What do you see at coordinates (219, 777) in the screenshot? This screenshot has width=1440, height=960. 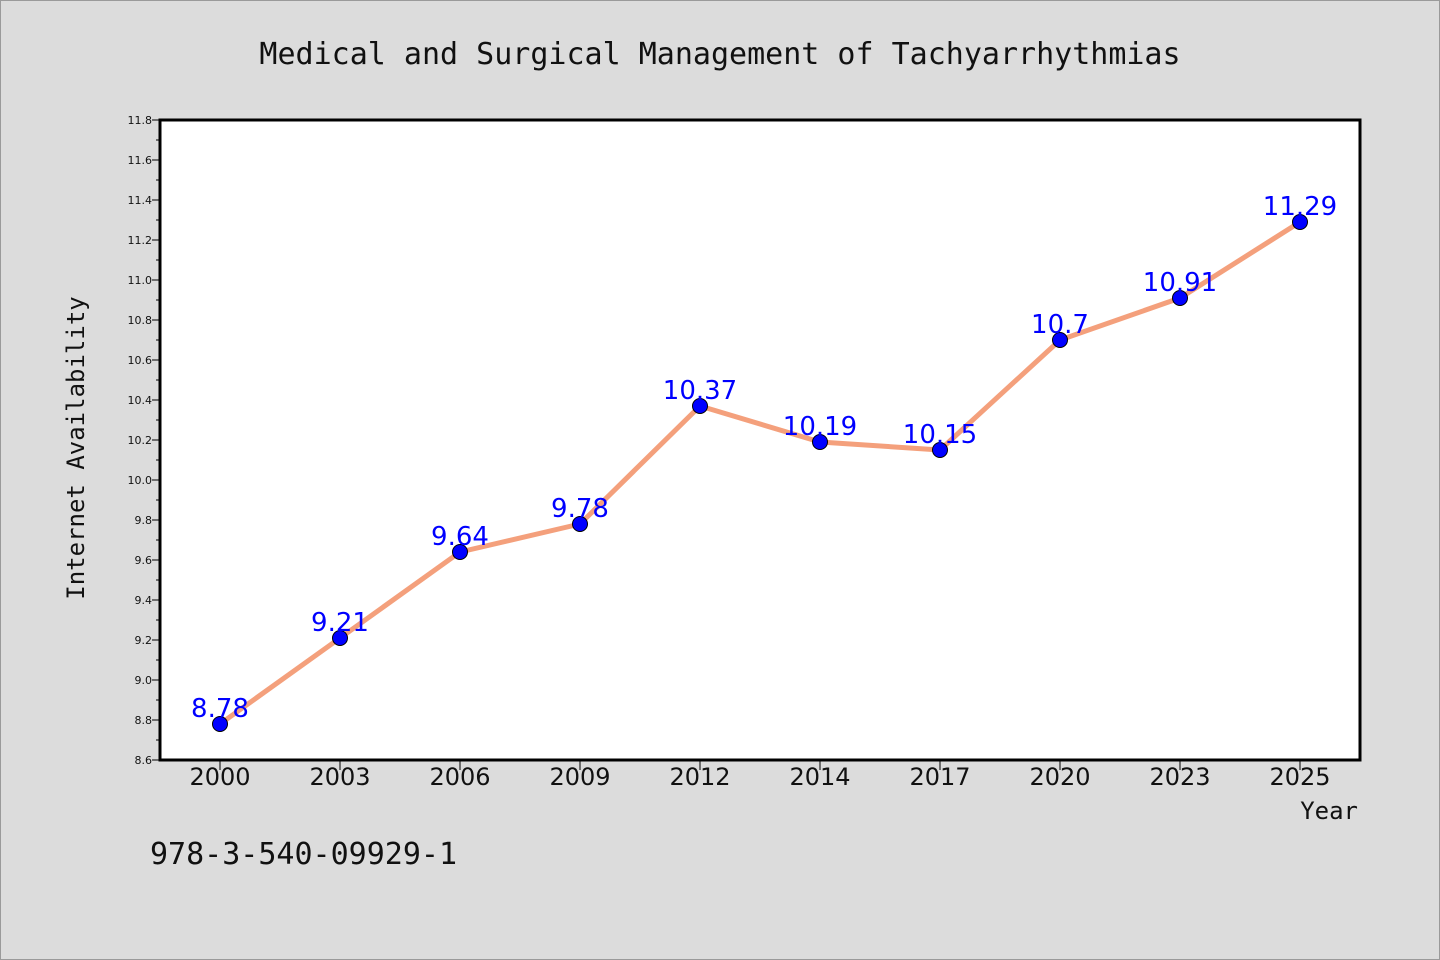 I see `x-tick-label: 2000` at bounding box center [219, 777].